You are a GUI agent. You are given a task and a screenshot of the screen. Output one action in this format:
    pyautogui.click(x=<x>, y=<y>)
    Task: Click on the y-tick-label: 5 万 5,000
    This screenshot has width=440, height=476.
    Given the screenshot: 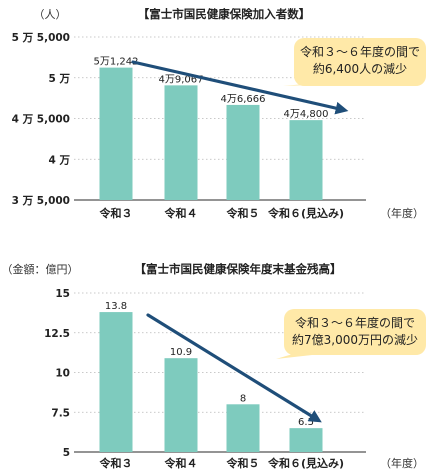 What is the action you would take?
    pyautogui.click(x=41, y=38)
    